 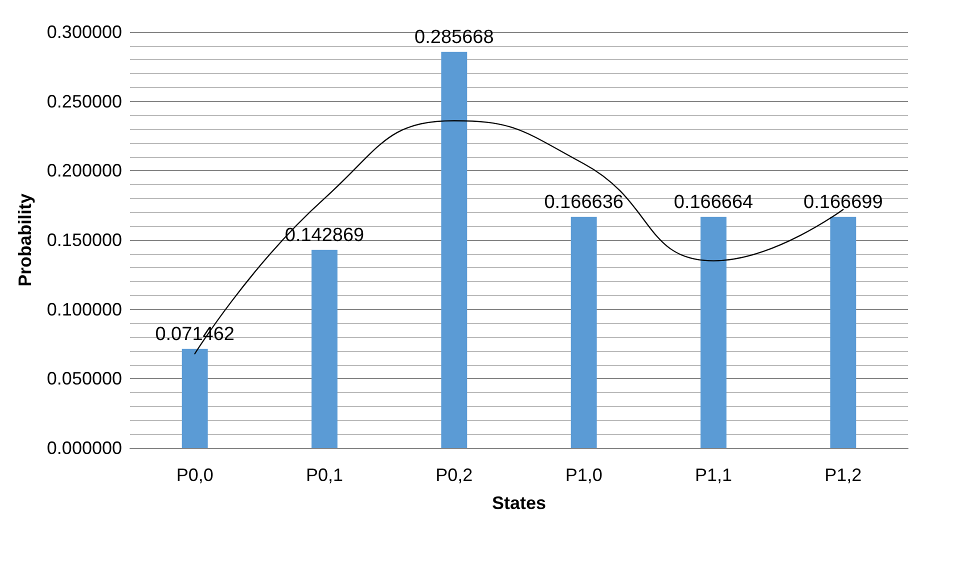 What do you see at coordinates (584, 202) in the screenshot?
I see `data-label: 0.166636` at bounding box center [584, 202].